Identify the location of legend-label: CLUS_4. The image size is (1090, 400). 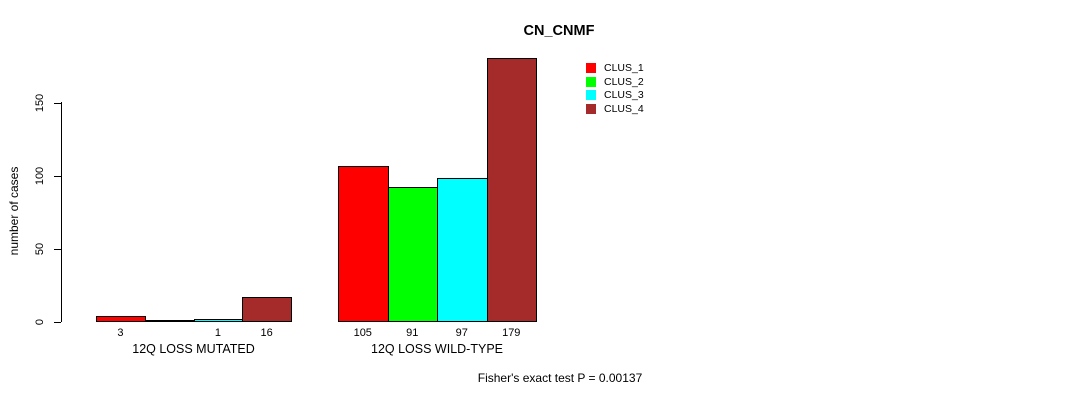
(624, 109).